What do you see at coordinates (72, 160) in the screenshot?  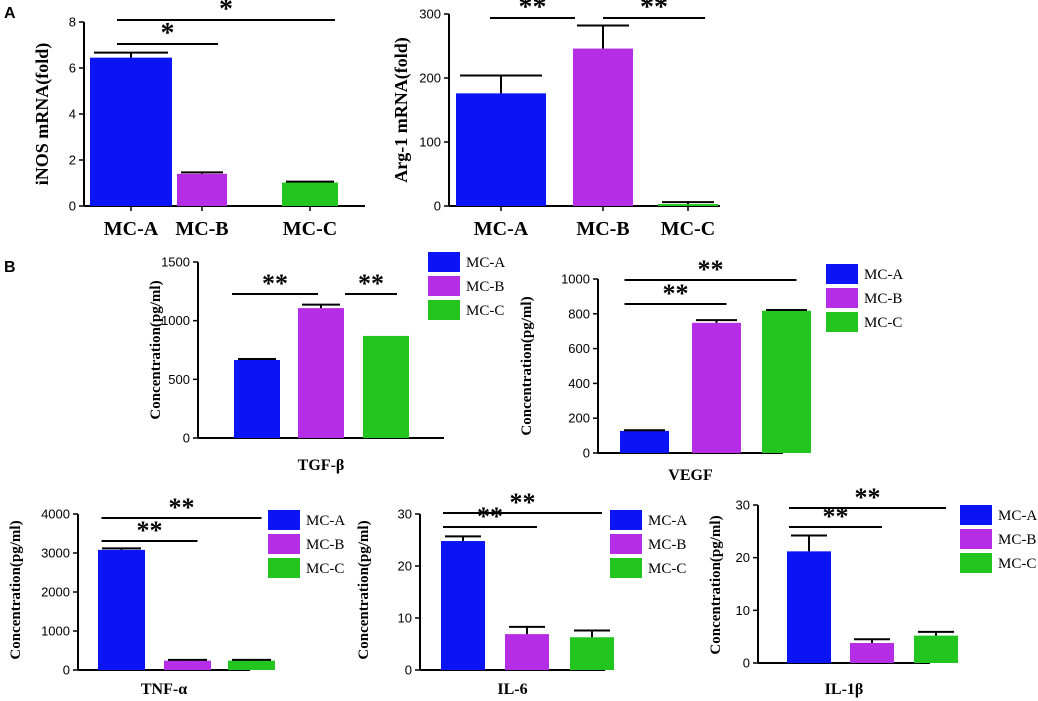 I see `y-tick-label: 2` at bounding box center [72, 160].